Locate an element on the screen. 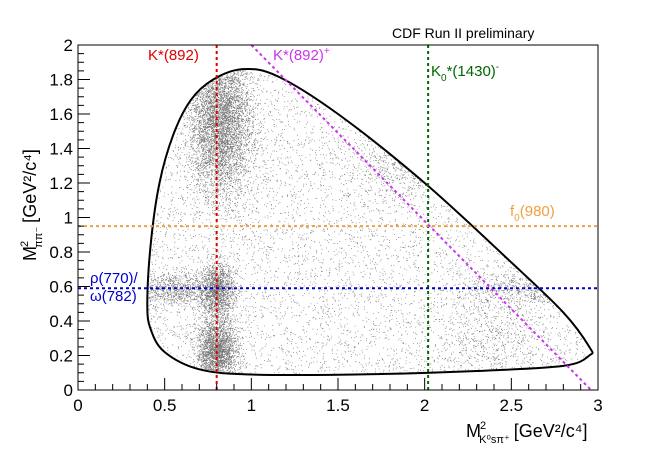 Image resolution: width=664 pixels, height=450 pixels. y-tick-label: 1 is located at coordinates (68, 218).